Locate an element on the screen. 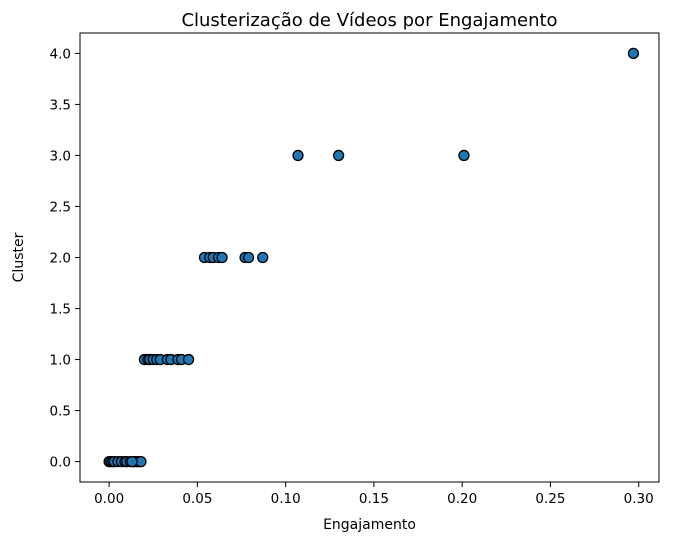 The image size is (675, 541). y-tick-label: 2.0 is located at coordinates (60, 259).